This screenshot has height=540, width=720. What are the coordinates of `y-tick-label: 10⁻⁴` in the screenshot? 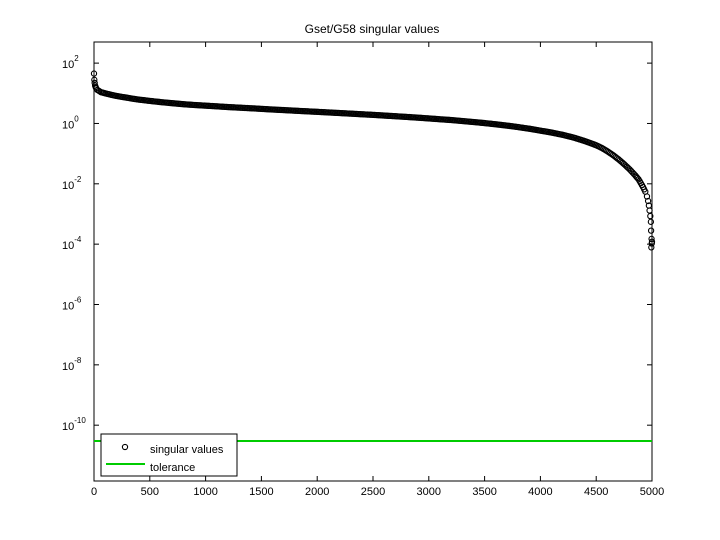 It's located at (72, 243).